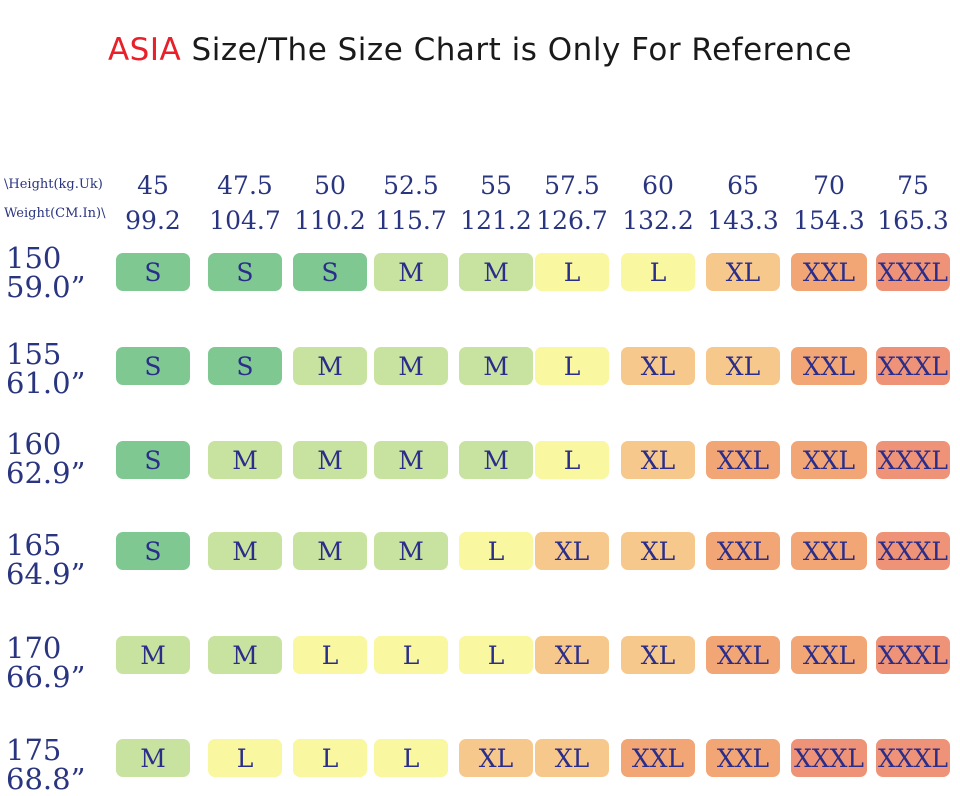 The height and width of the screenshot is (796, 960). Describe the element at coordinates (658, 185) in the screenshot. I see `weight-kg-header: 60` at that location.